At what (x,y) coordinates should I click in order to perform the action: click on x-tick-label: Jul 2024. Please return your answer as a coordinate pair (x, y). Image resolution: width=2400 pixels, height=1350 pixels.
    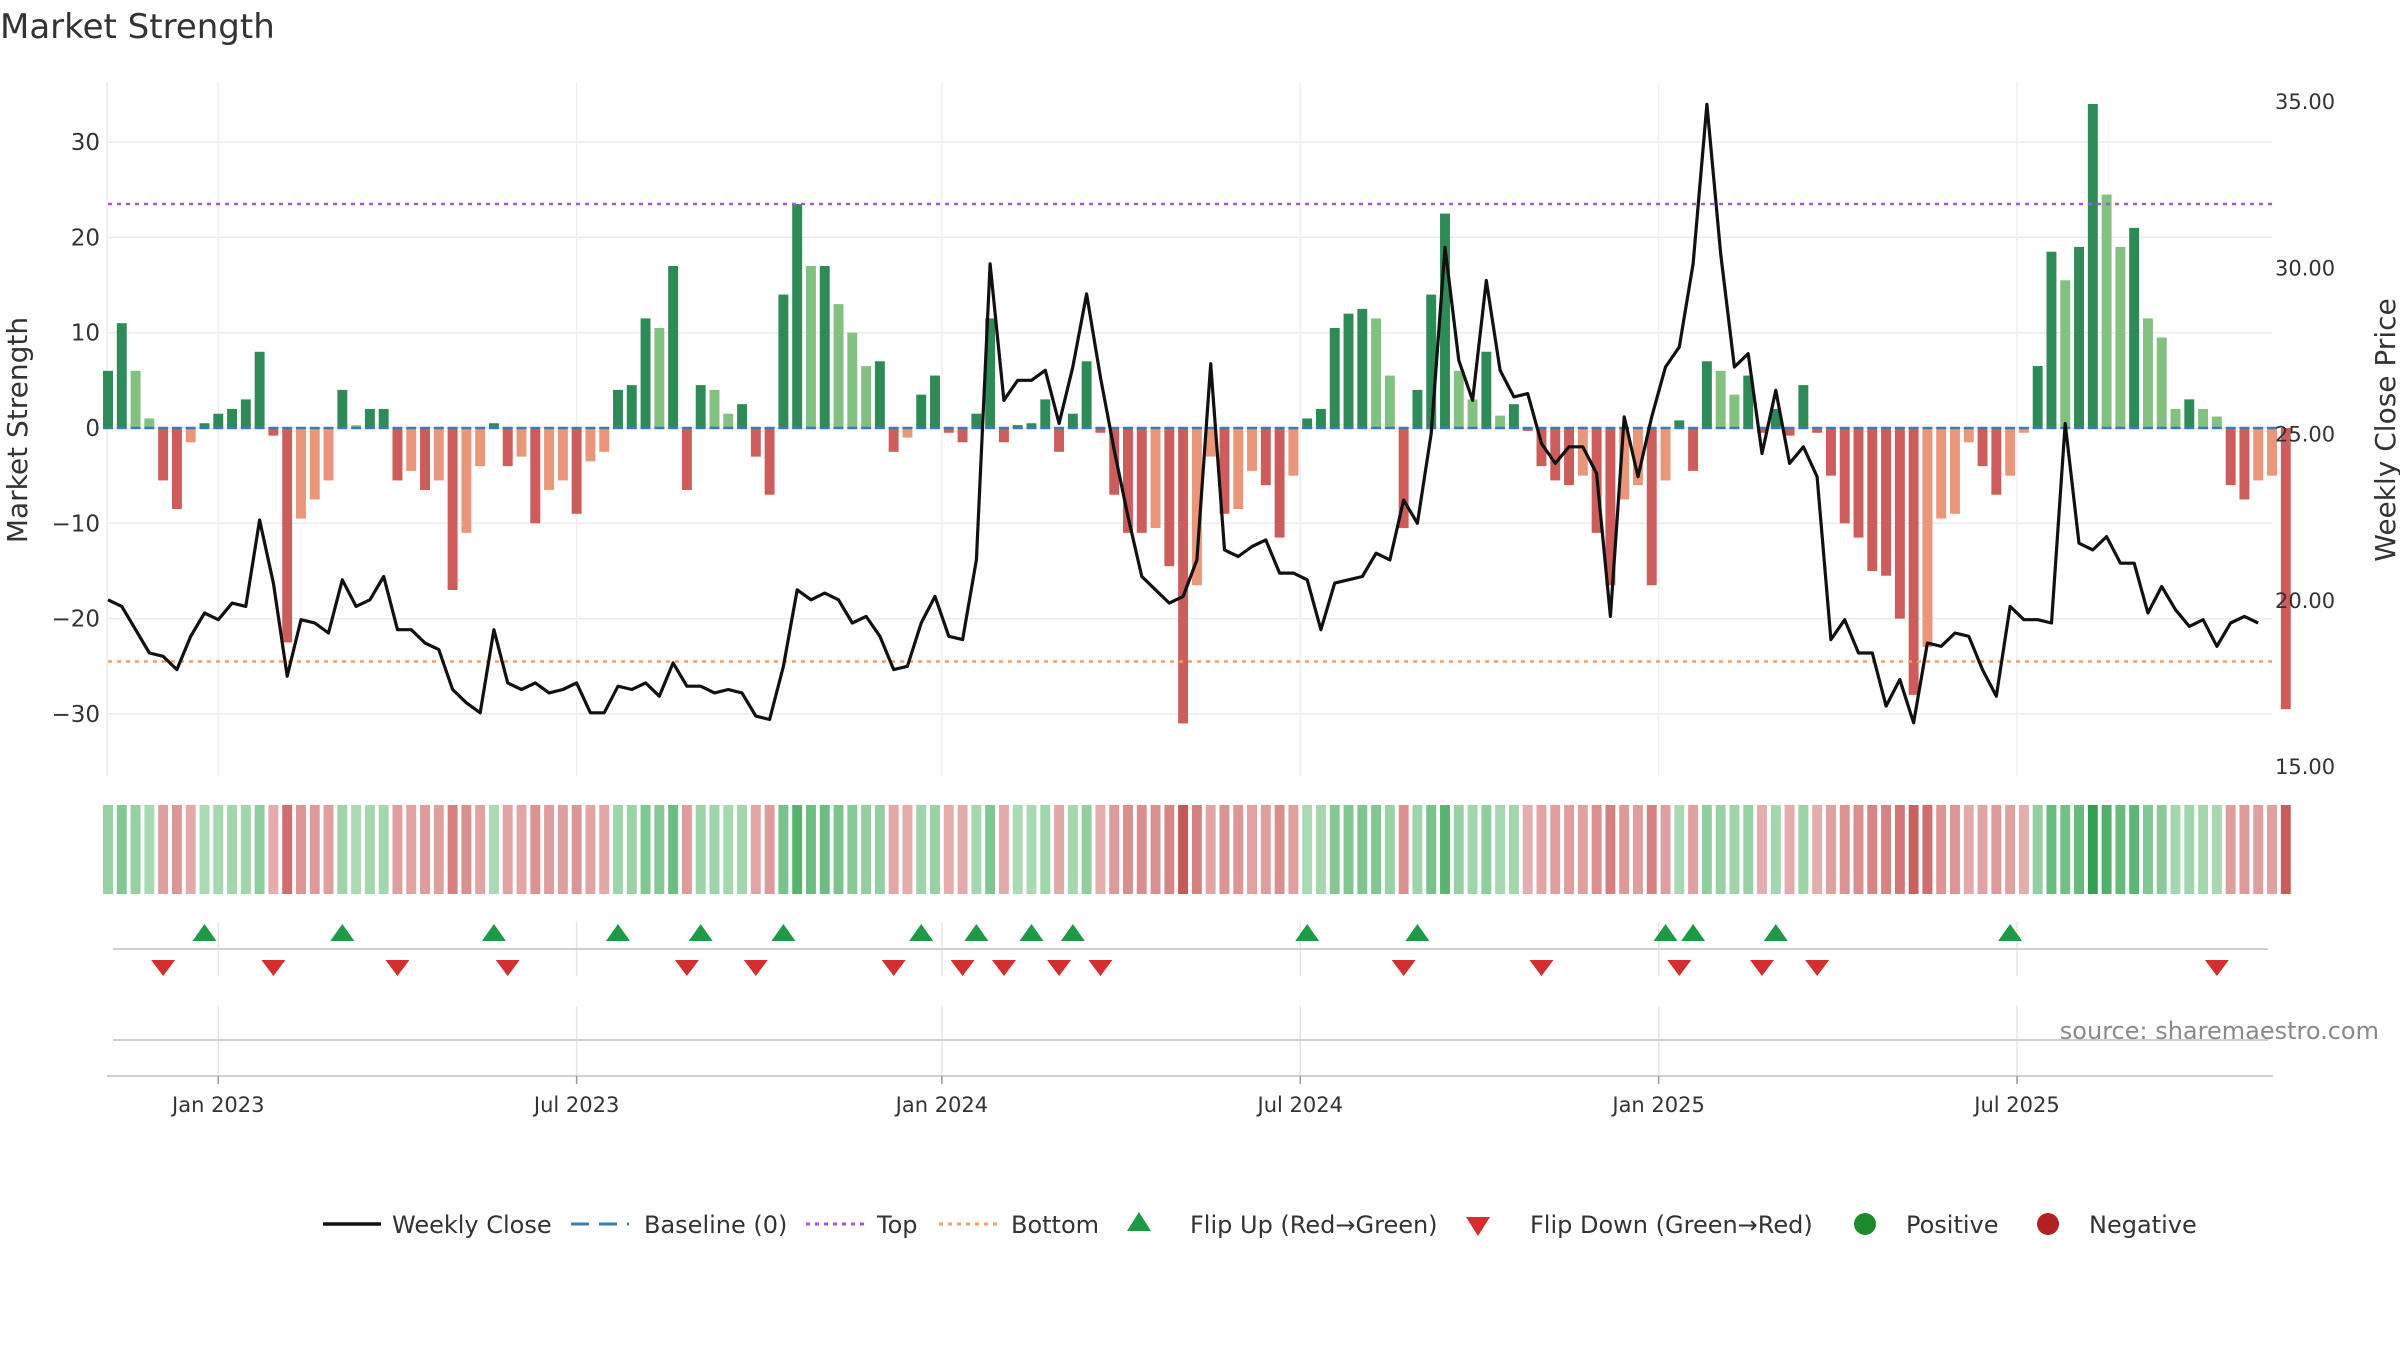
    Looking at the image, I should click on (1299, 1105).